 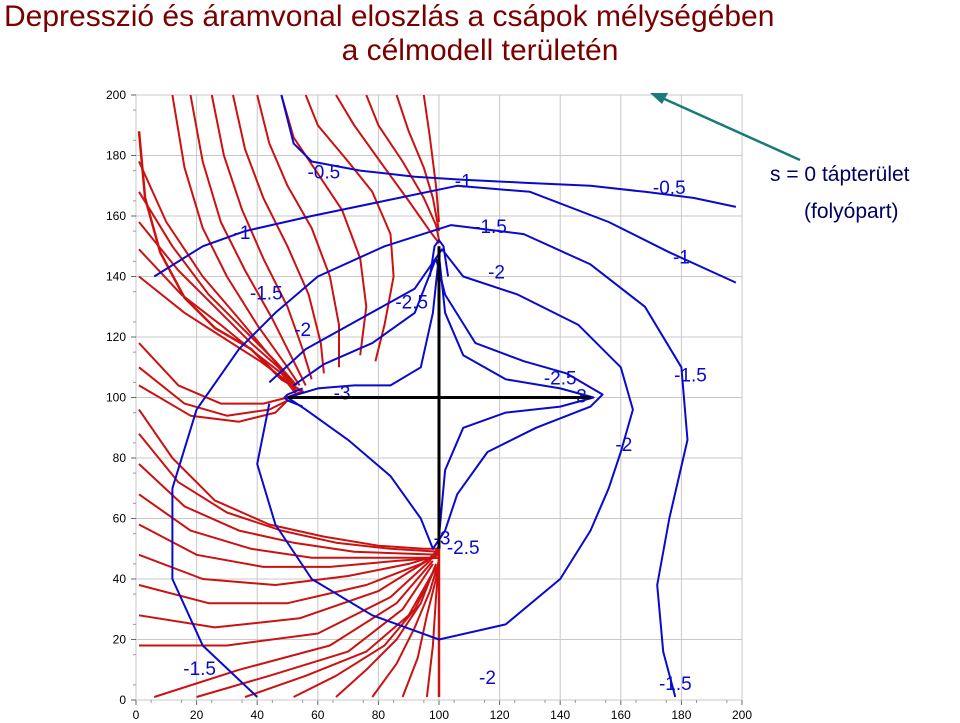 I want to click on annotation-arrow-head, so click(x=659, y=98).